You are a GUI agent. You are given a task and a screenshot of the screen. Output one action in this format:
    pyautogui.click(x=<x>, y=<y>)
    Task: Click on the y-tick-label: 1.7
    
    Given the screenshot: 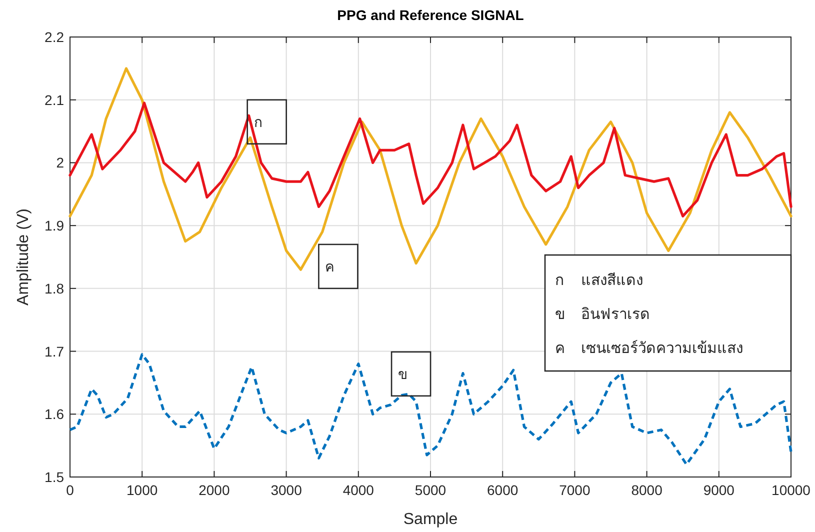 What is the action you would take?
    pyautogui.click(x=54, y=351)
    